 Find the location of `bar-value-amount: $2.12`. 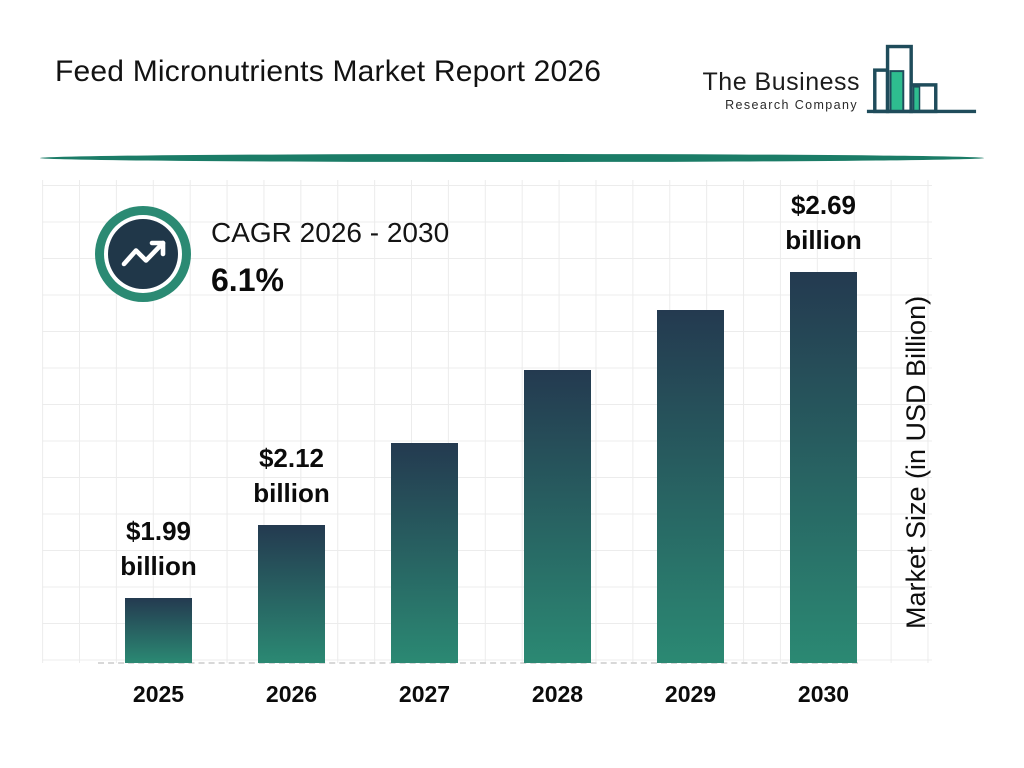

bar-value-amount: $2.12 is located at coordinates (291, 458).